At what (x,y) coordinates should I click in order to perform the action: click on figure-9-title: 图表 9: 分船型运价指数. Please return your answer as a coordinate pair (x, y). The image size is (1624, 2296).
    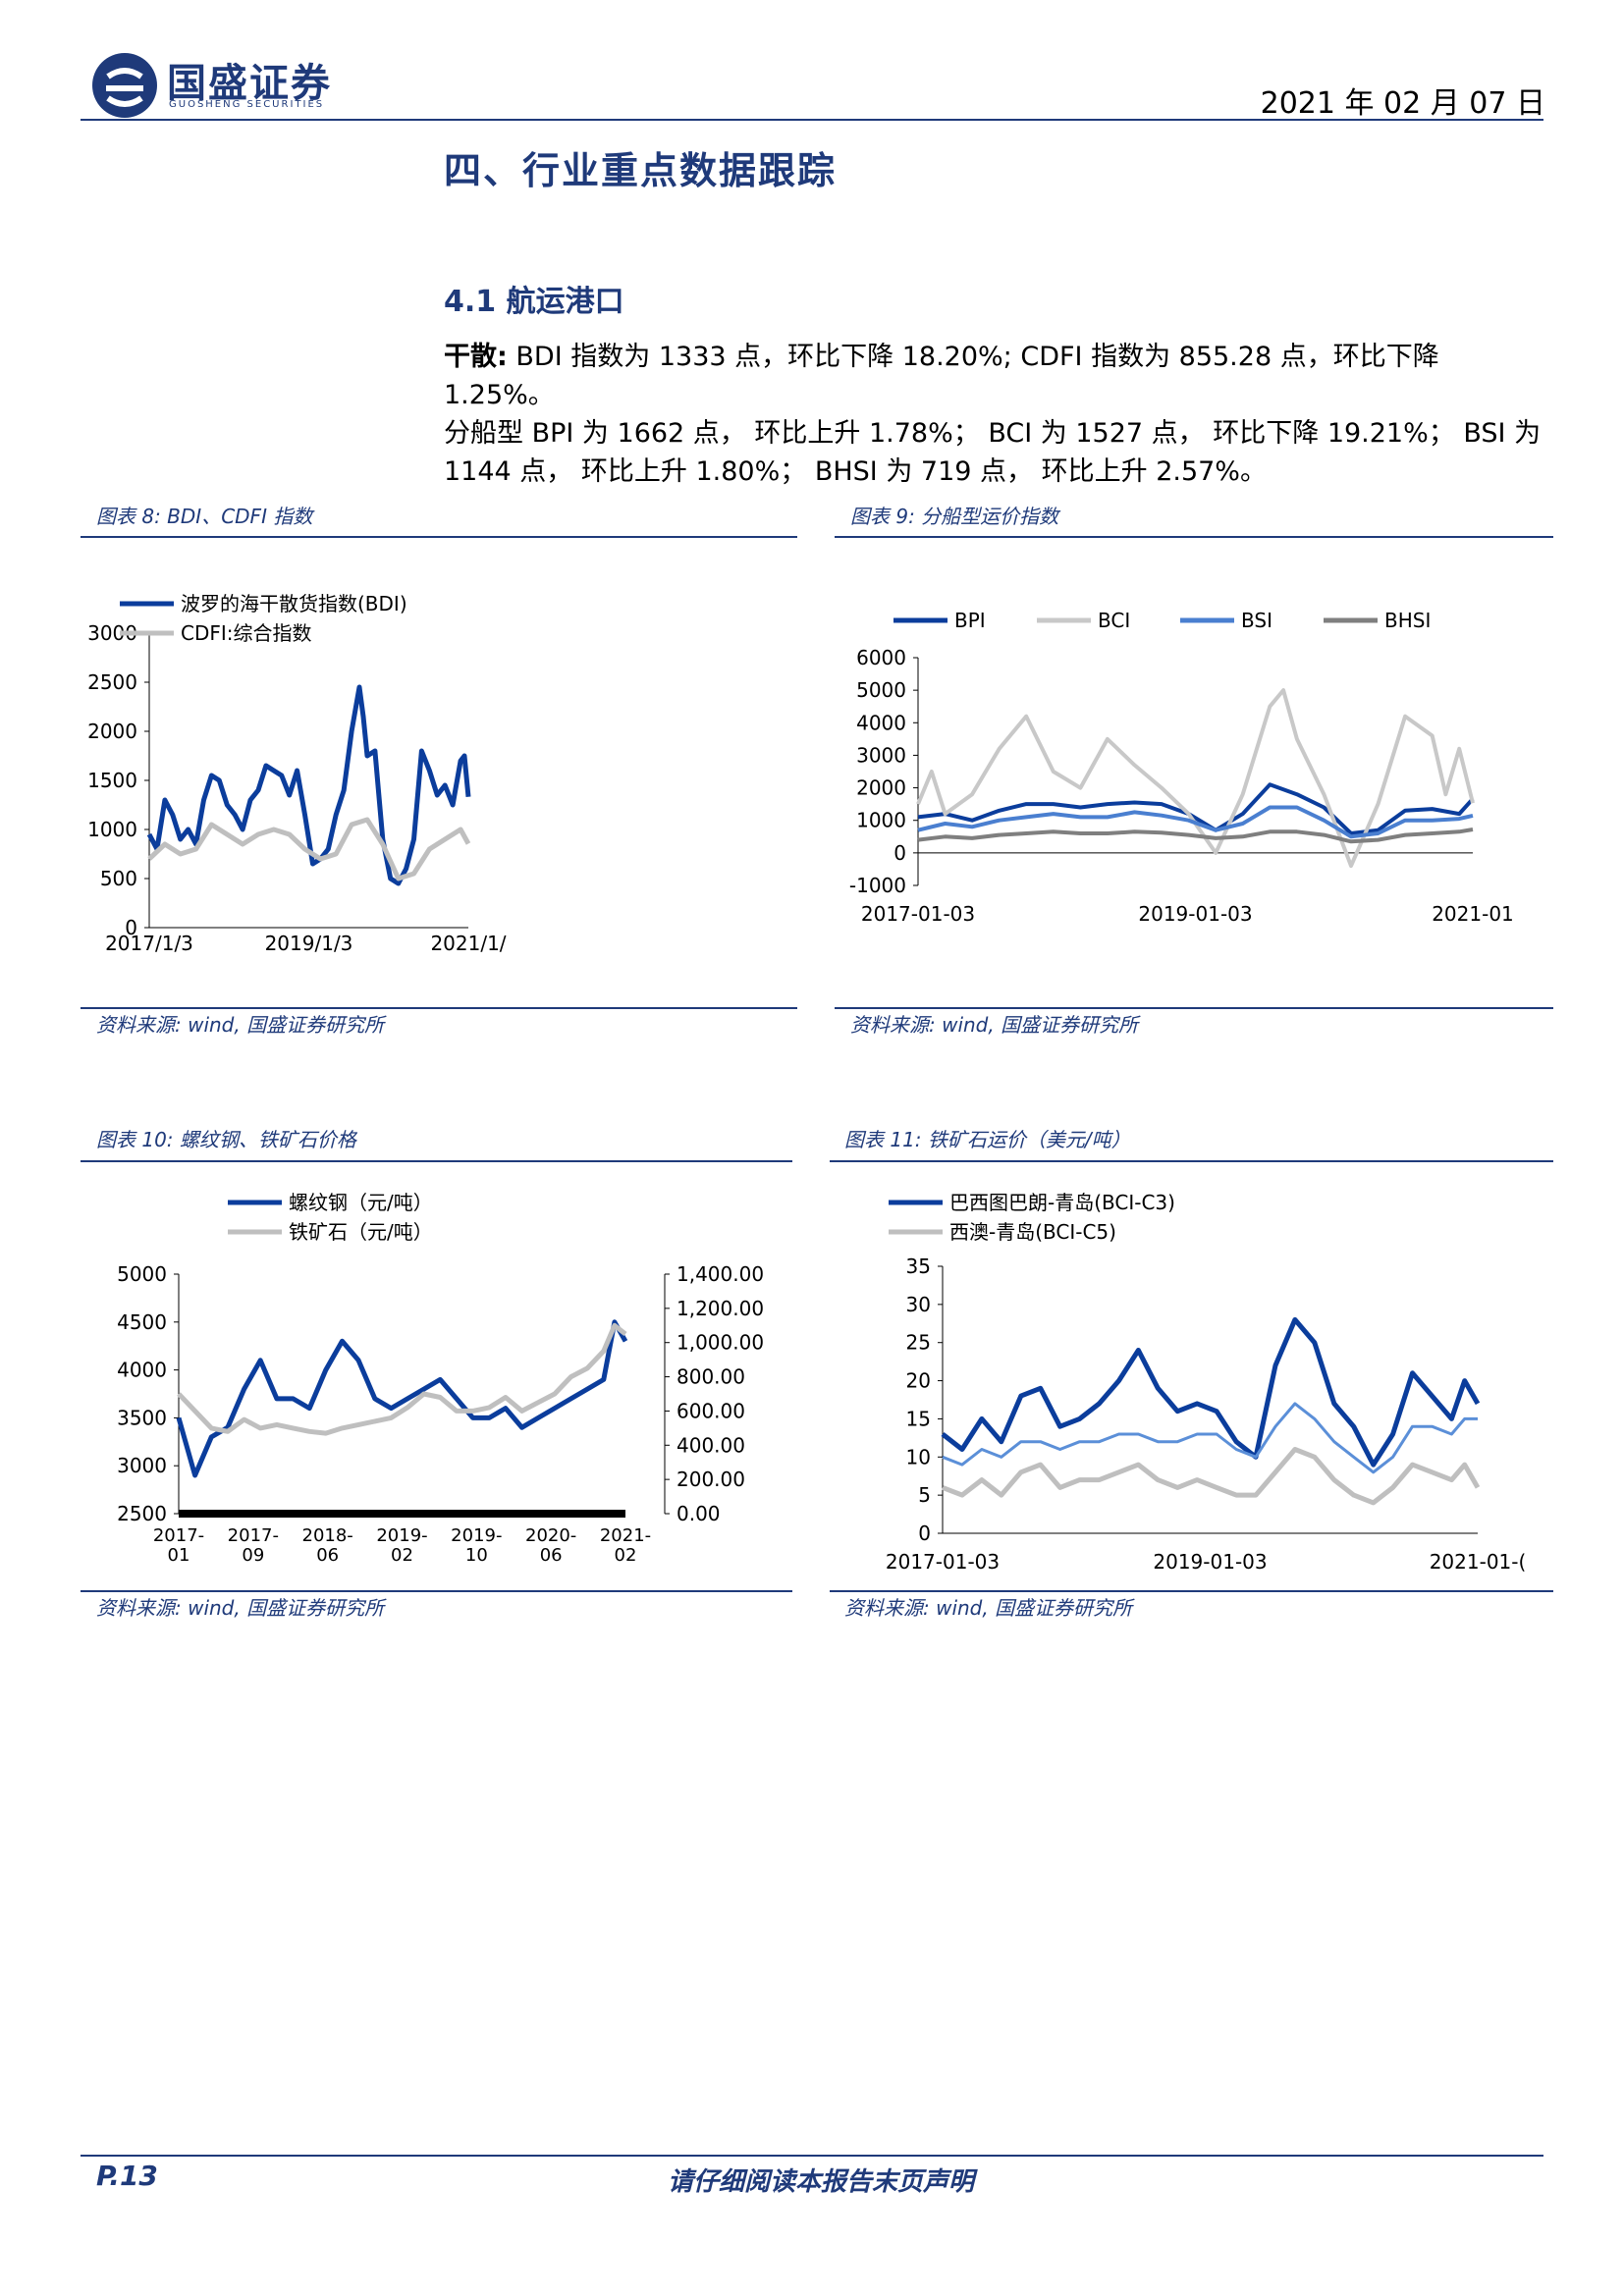
    Looking at the image, I should click on (954, 516).